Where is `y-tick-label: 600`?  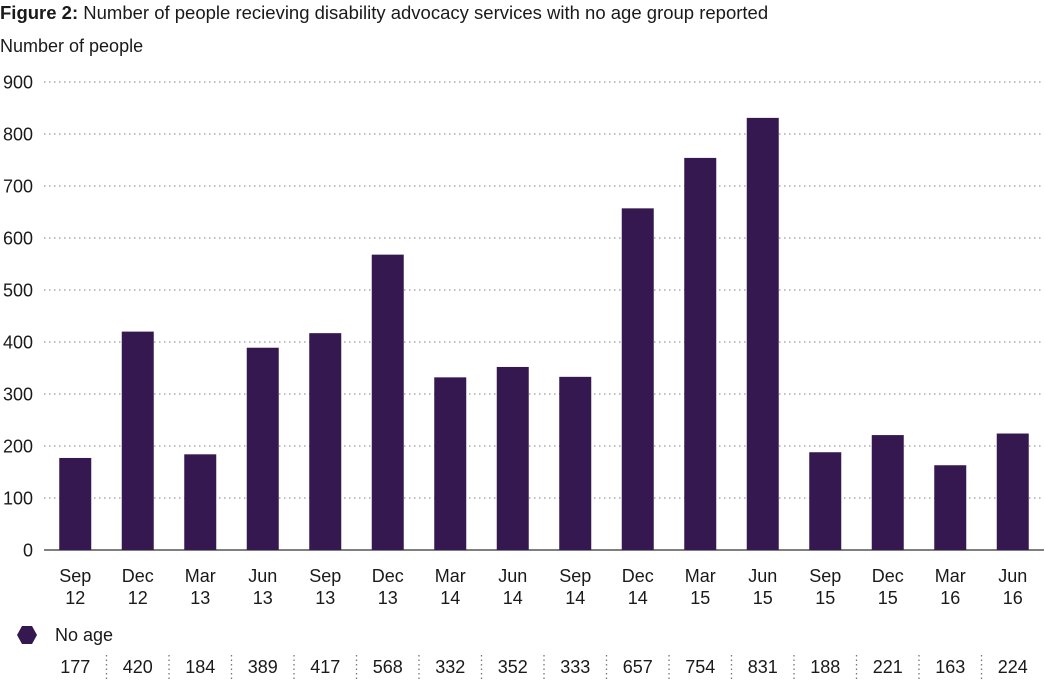 y-tick-label: 600 is located at coordinates (18, 239).